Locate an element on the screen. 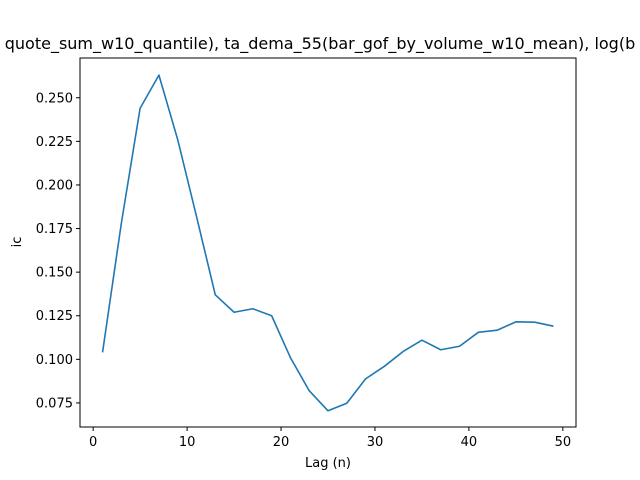 This screenshot has width=640, height=480. x-tick-label: 40 is located at coordinates (469, 442).